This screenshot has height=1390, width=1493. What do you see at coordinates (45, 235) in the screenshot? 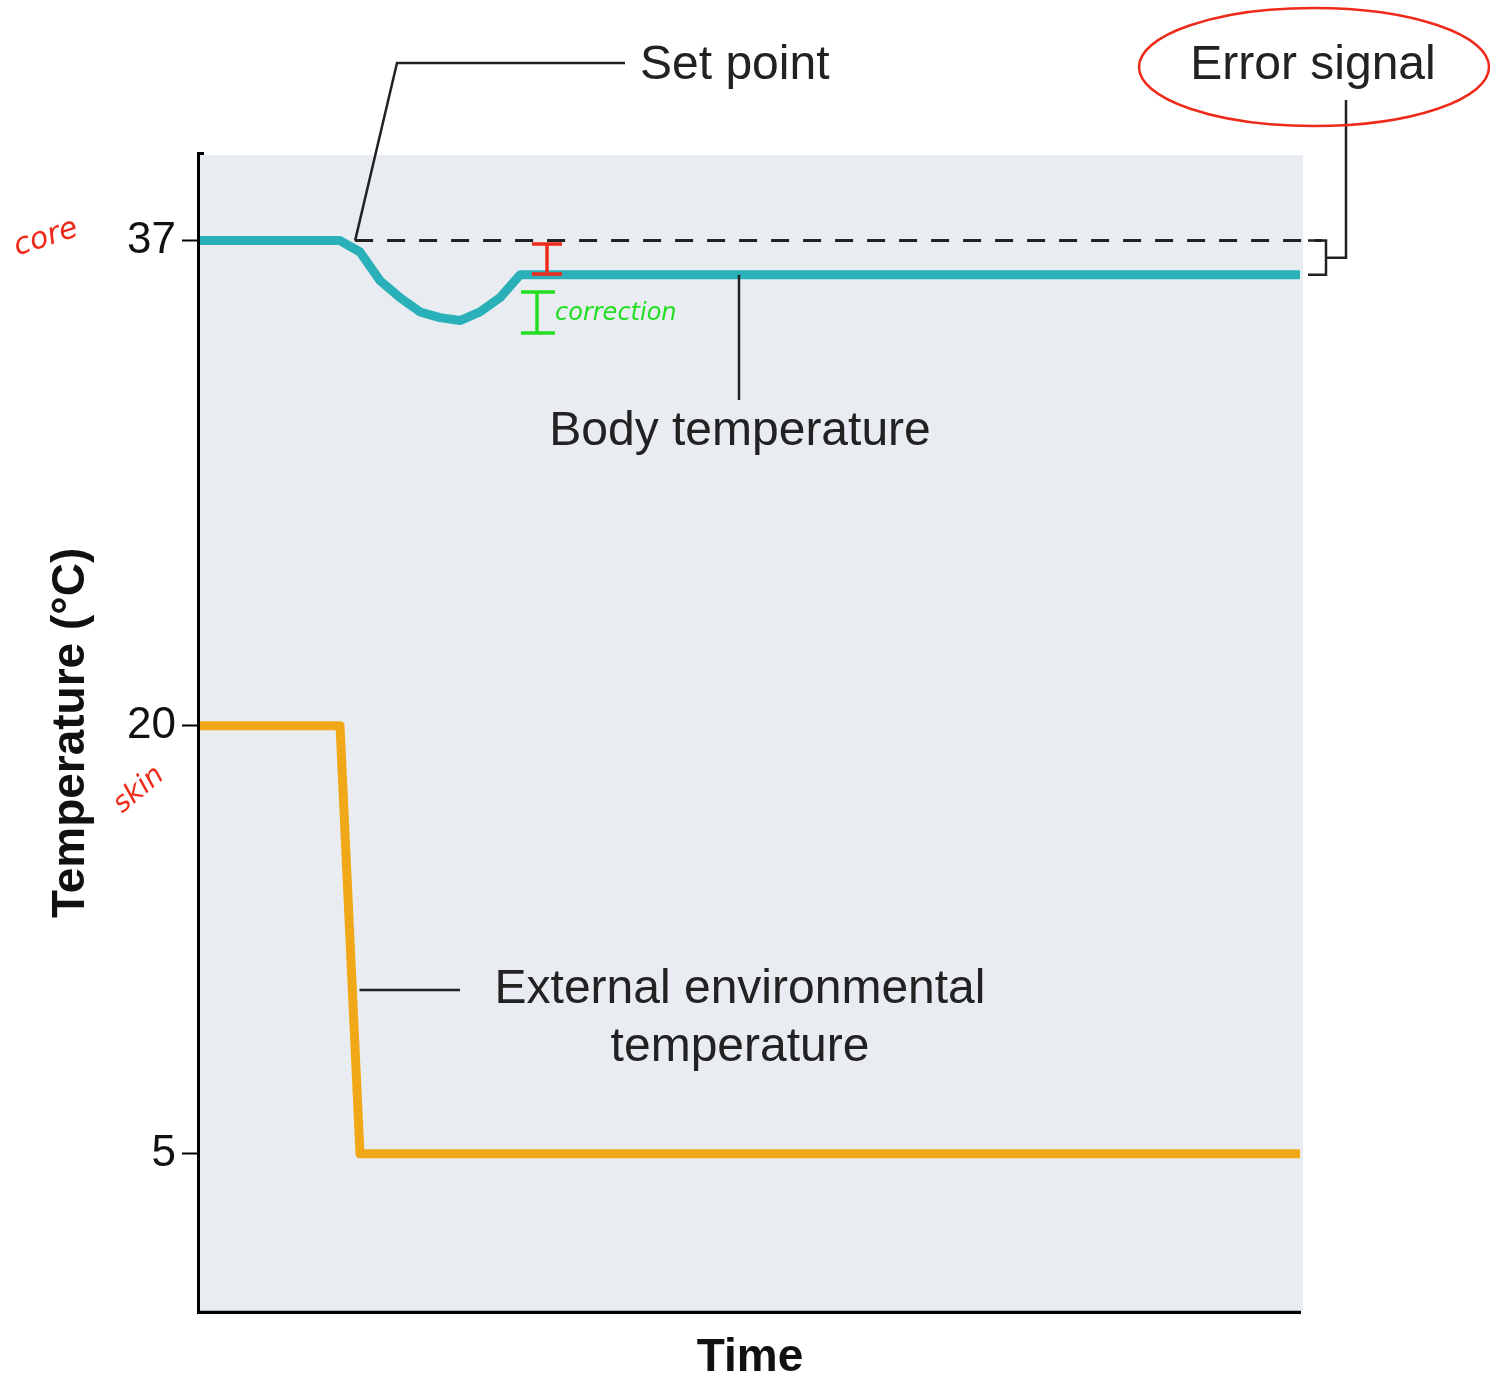
I see `text: core` at bounding box center [45, 235].